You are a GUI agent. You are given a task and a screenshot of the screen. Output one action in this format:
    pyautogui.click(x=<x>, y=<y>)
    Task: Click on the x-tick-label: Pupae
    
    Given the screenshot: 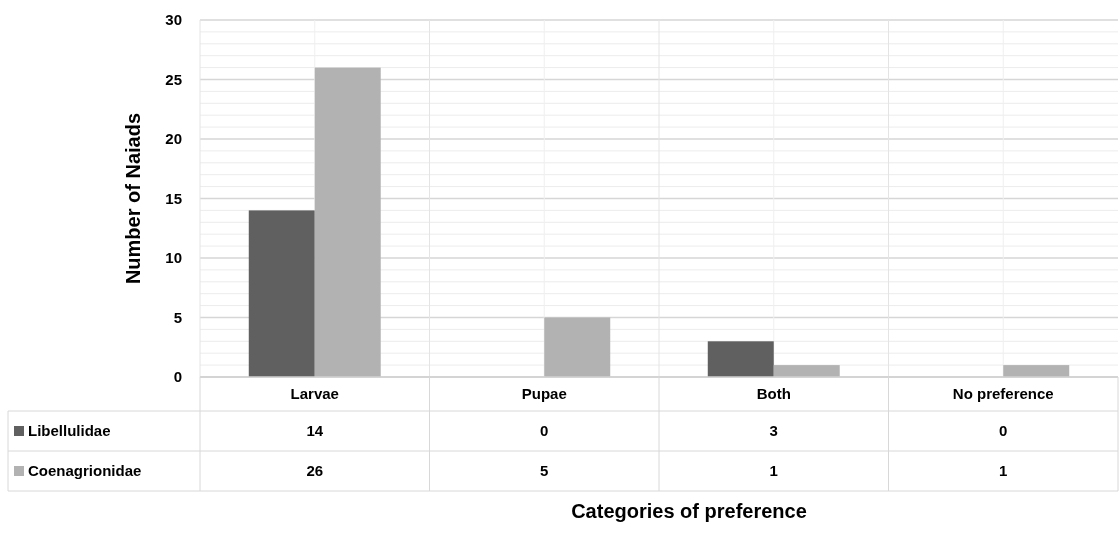 What is the action you would take?
    pyautogui.click(x=544, y=394)
    